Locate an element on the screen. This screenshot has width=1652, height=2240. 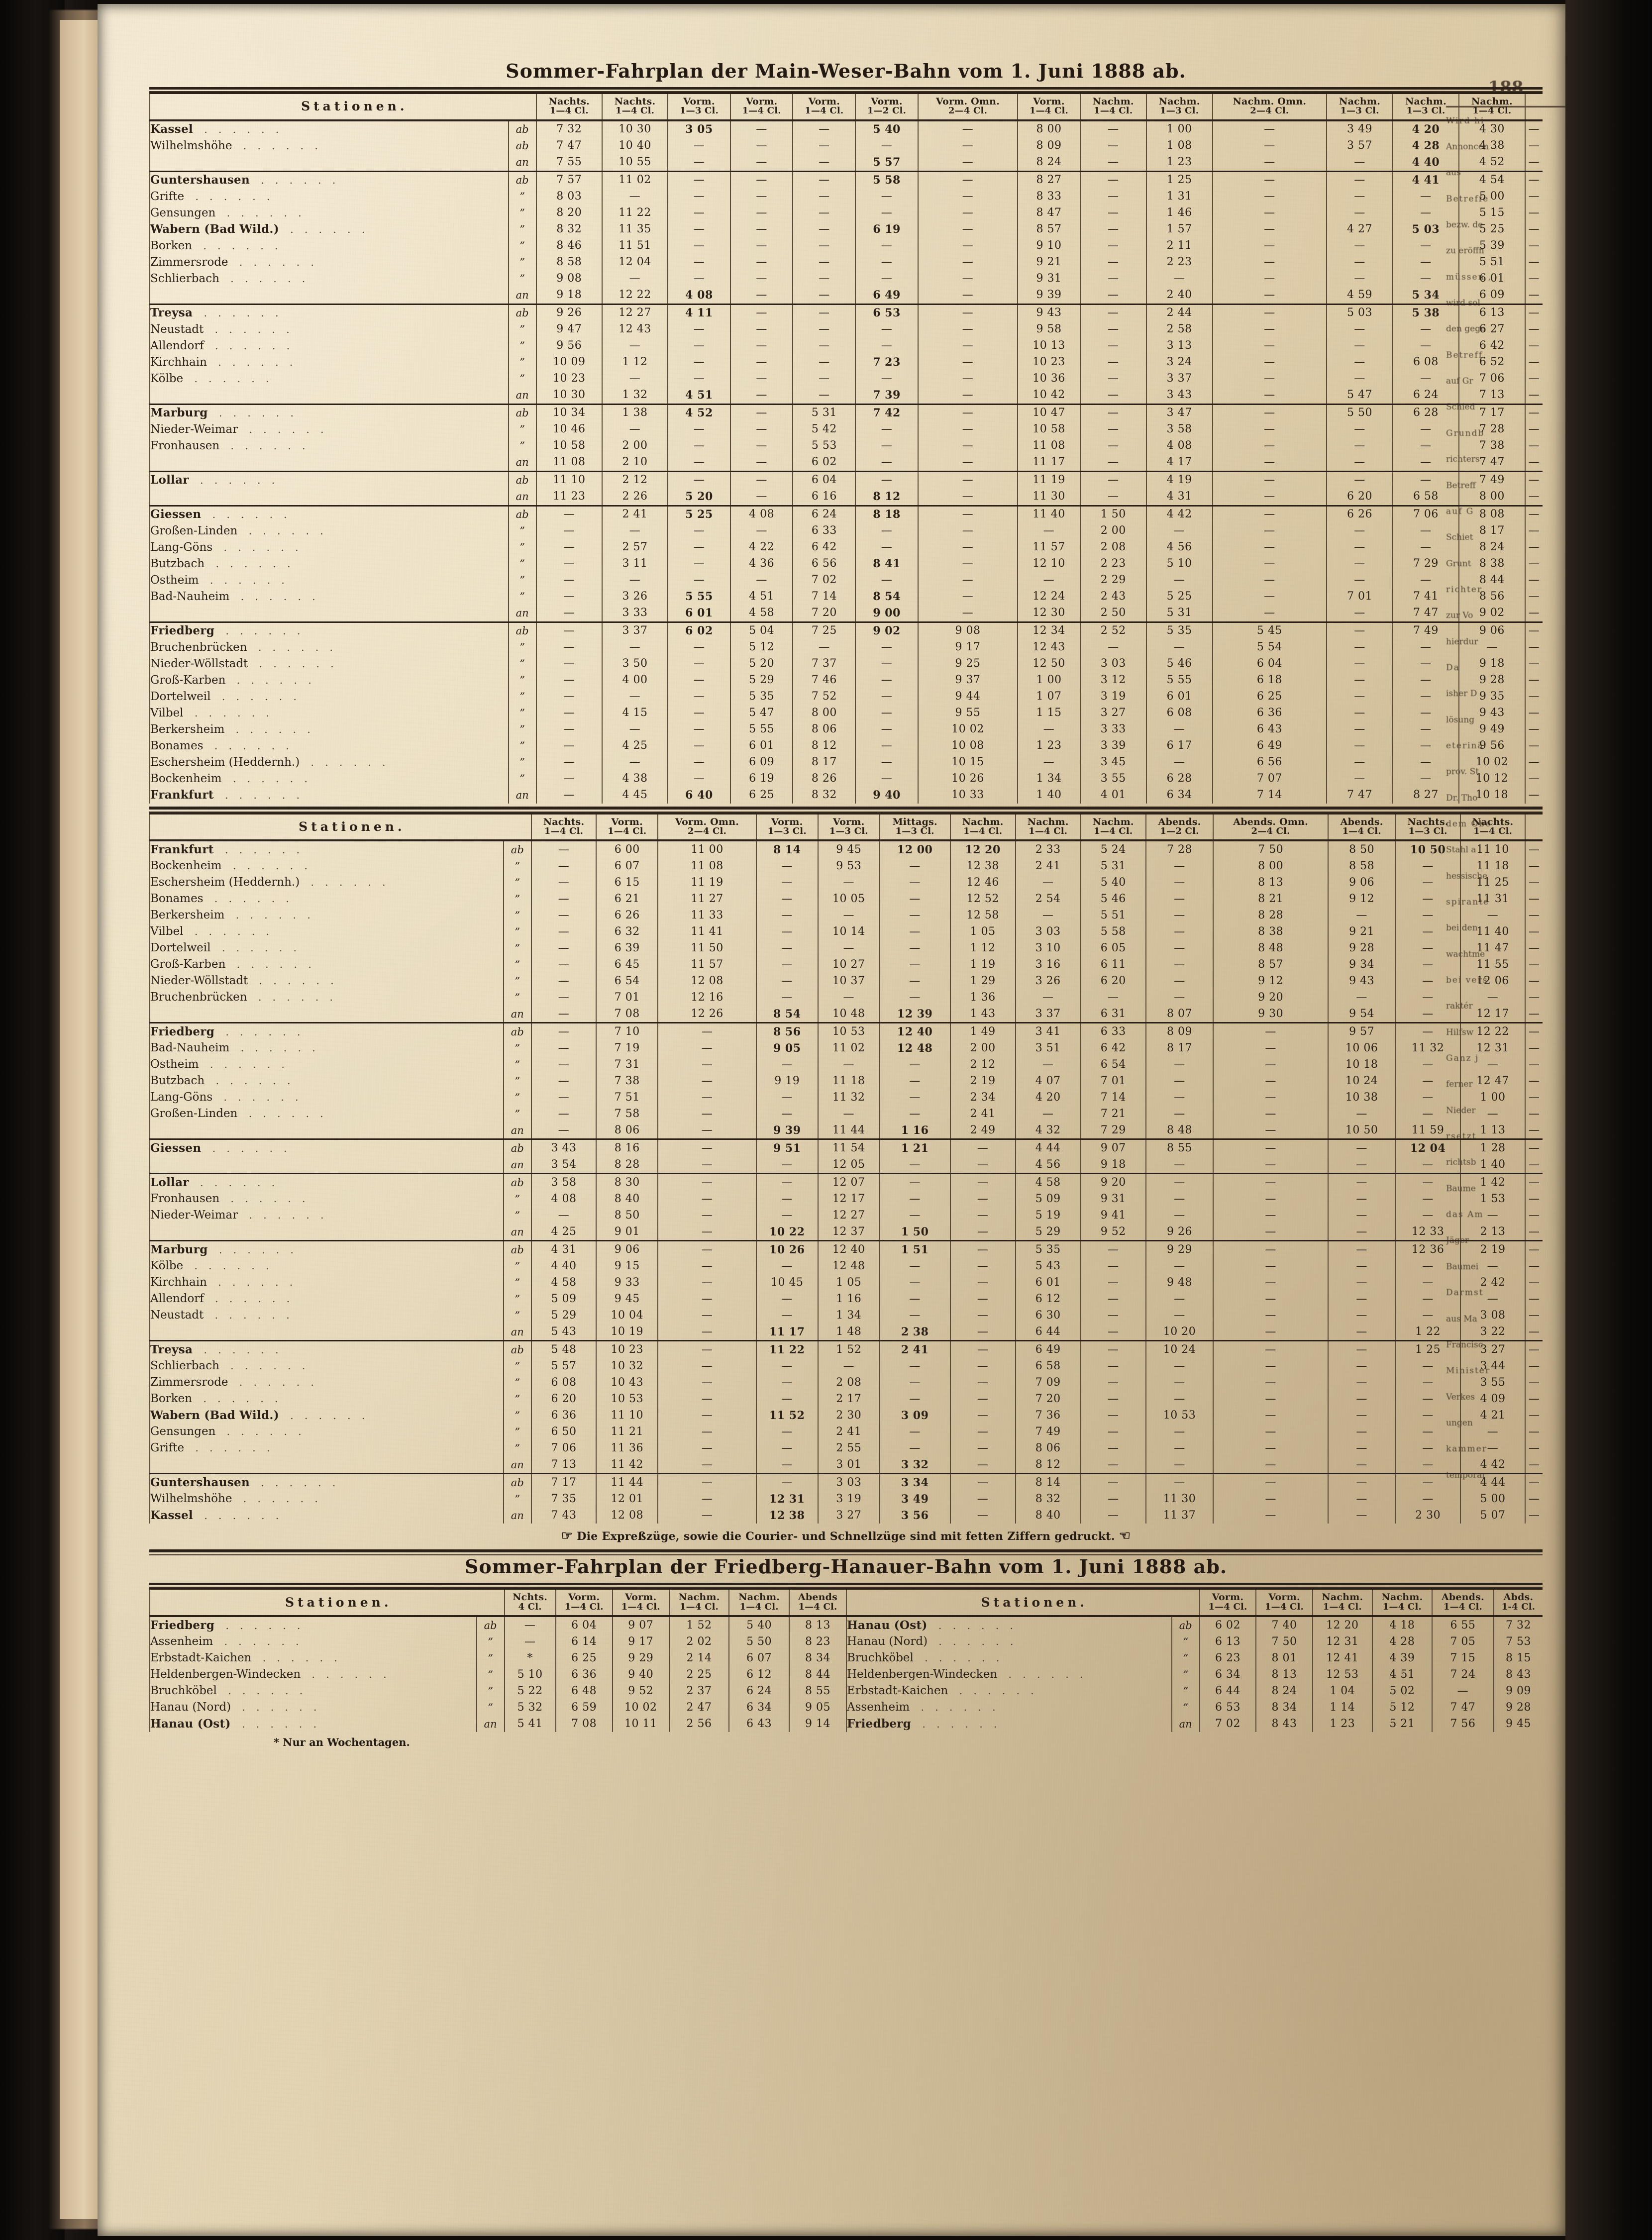
departure-time-cell: 6 54 is located at coordinates (1113, 1064).